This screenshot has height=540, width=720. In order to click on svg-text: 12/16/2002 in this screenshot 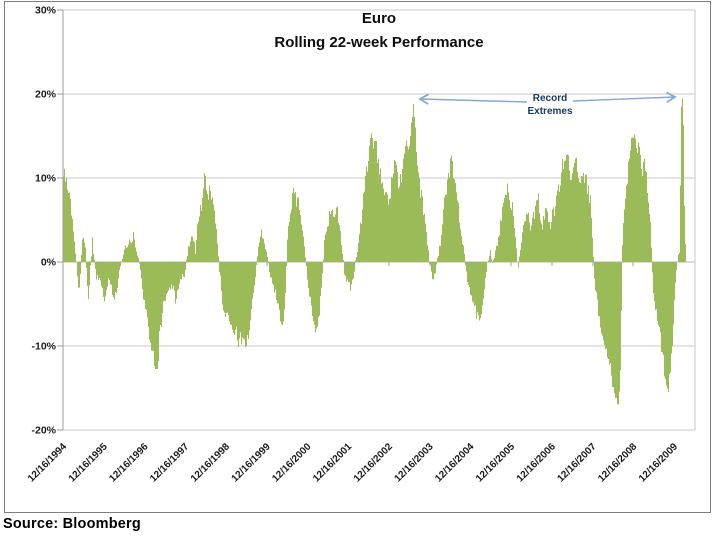, I will do `click(373, 462)`.